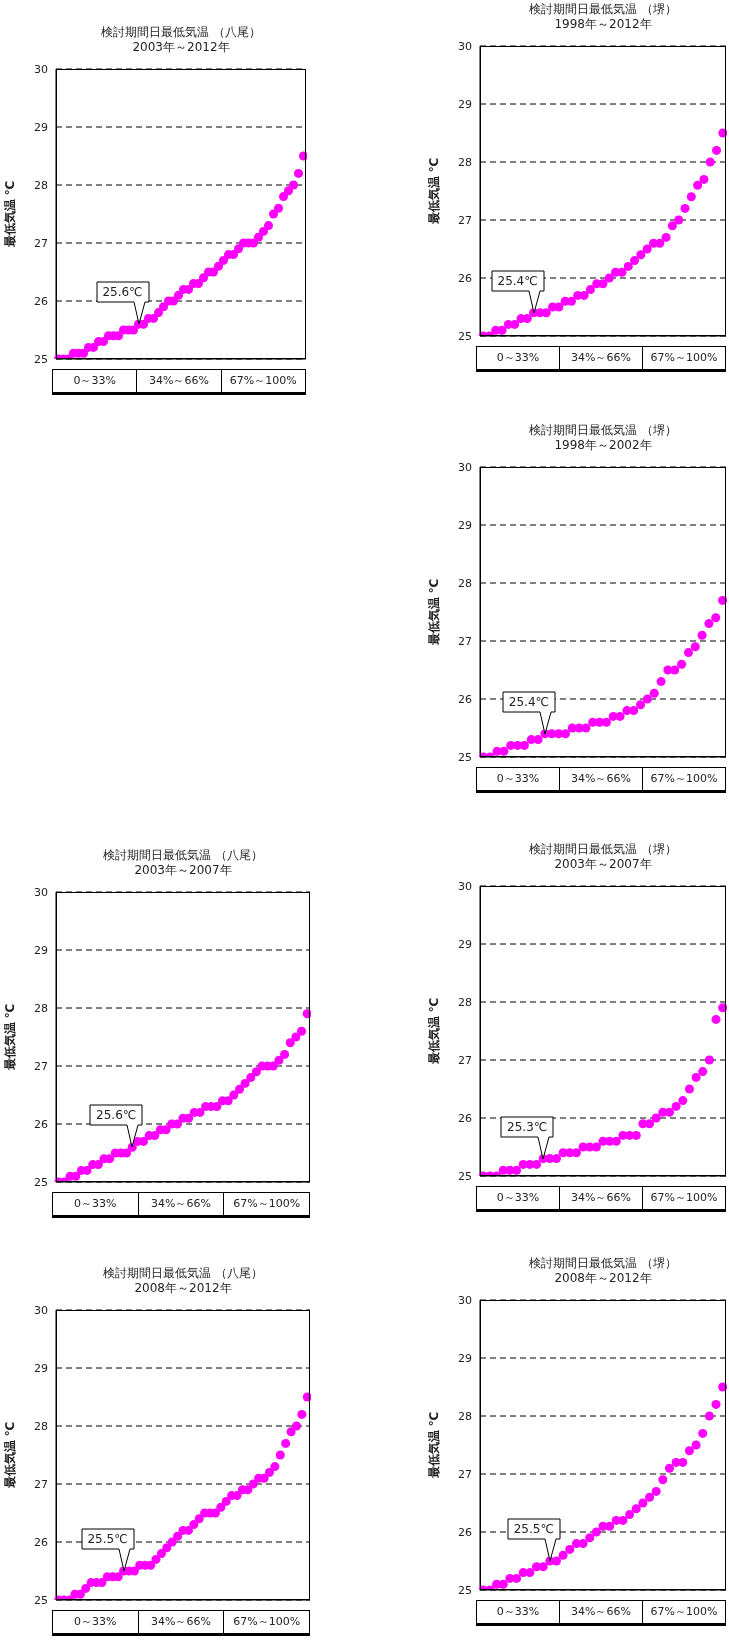 The height and width of the screenshot is (1650, 729). Describe the element at coordinates (603, 24) in the screenshot. I see `chart-subtitle: 1998年～2012年` at that location.